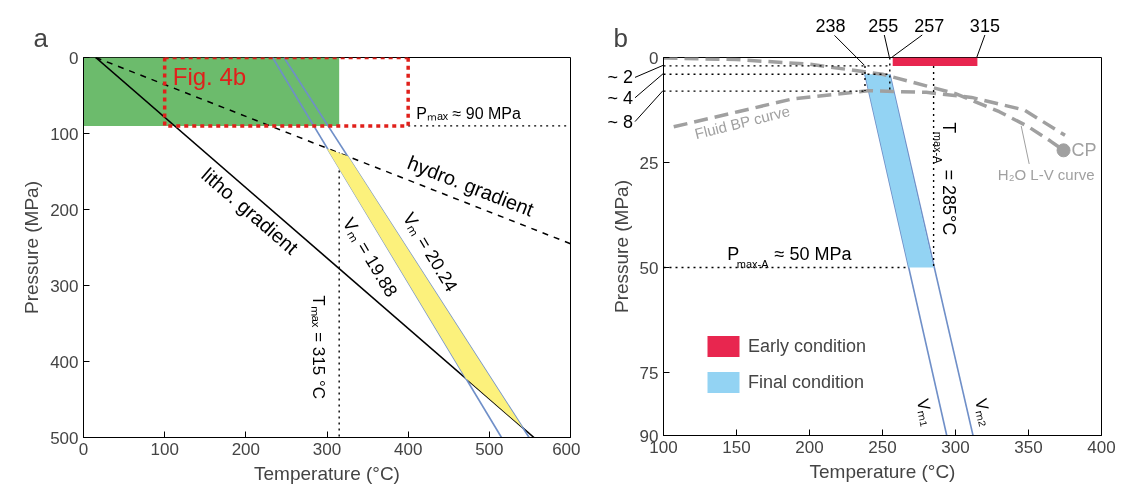  I want to click on annotation: Vₘ₁, so click(924, 412).